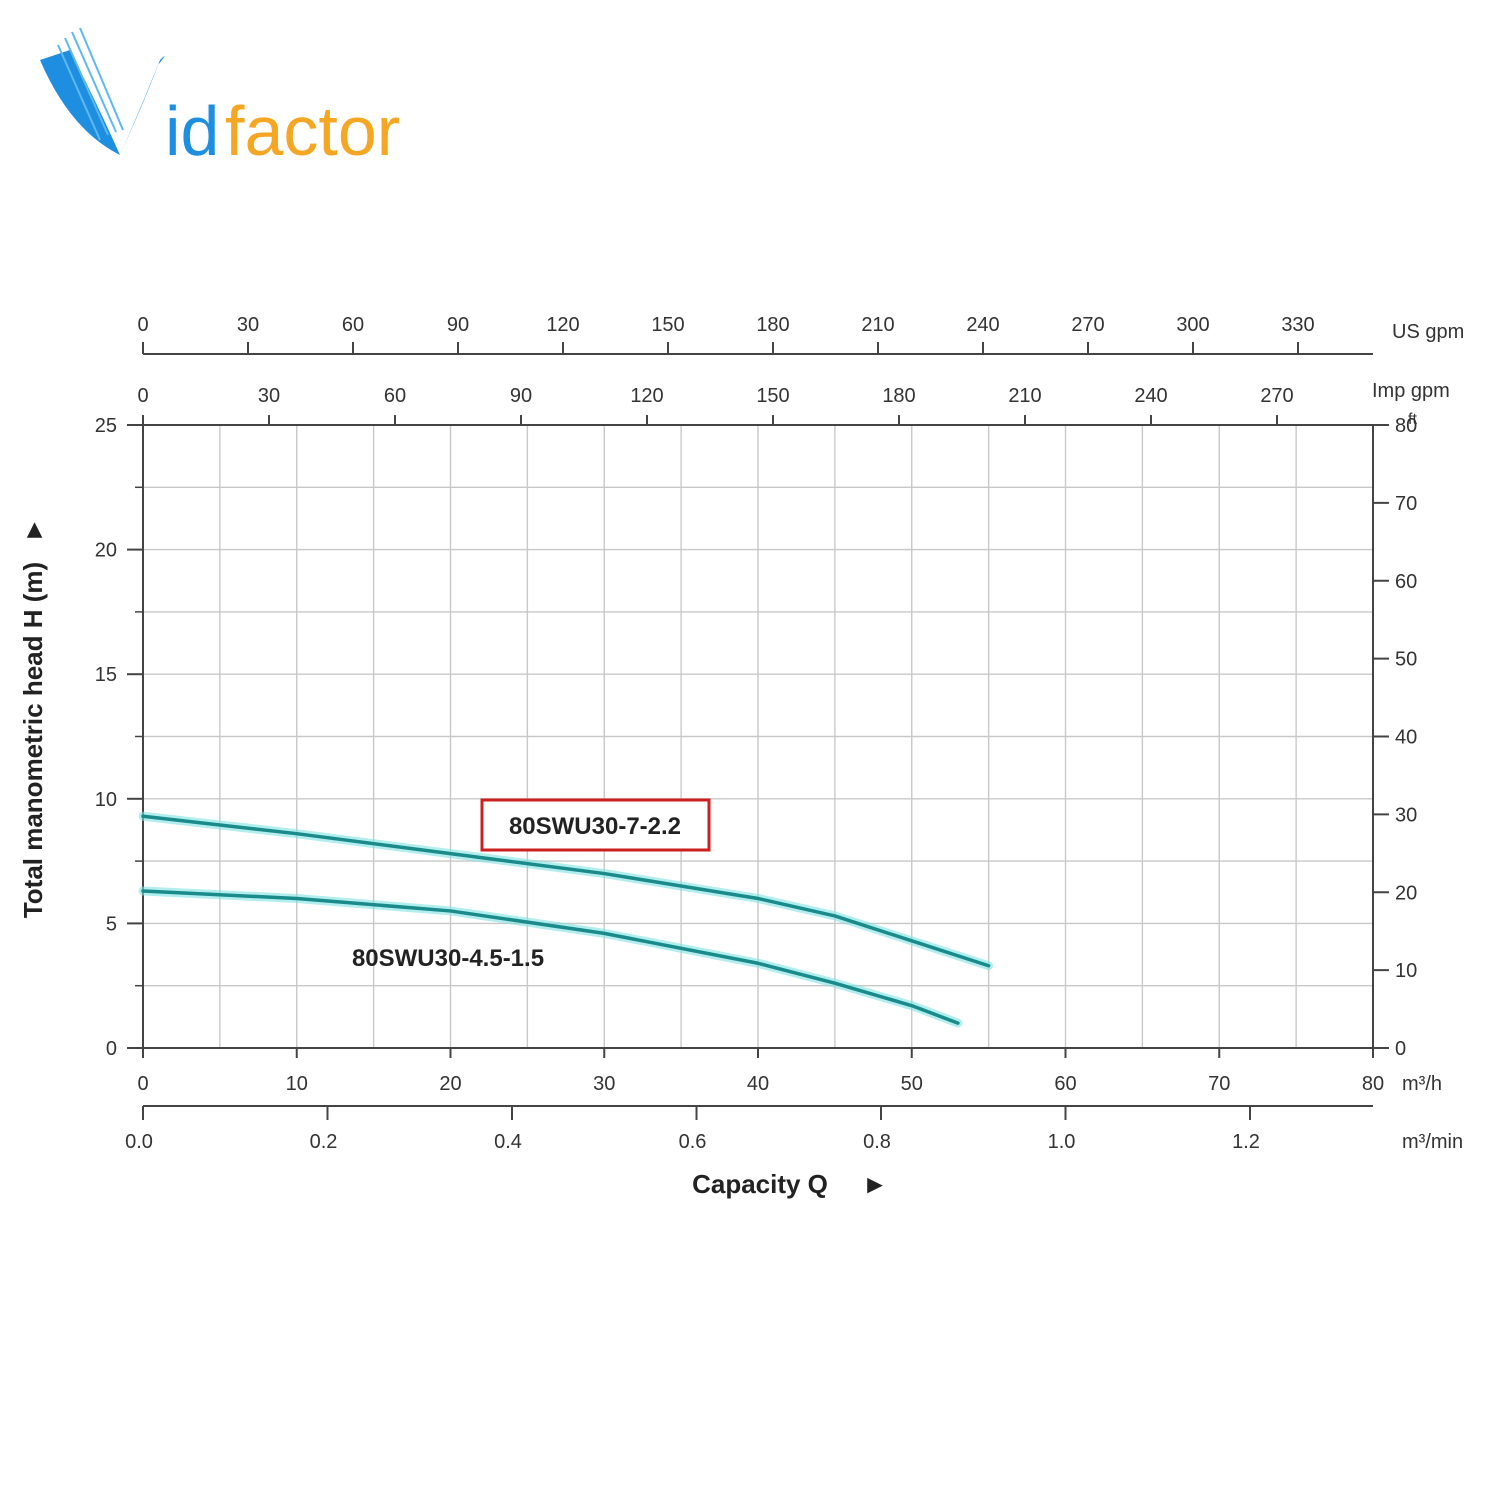  I want to click on y-tick-label: 0, so click(111, 1049).